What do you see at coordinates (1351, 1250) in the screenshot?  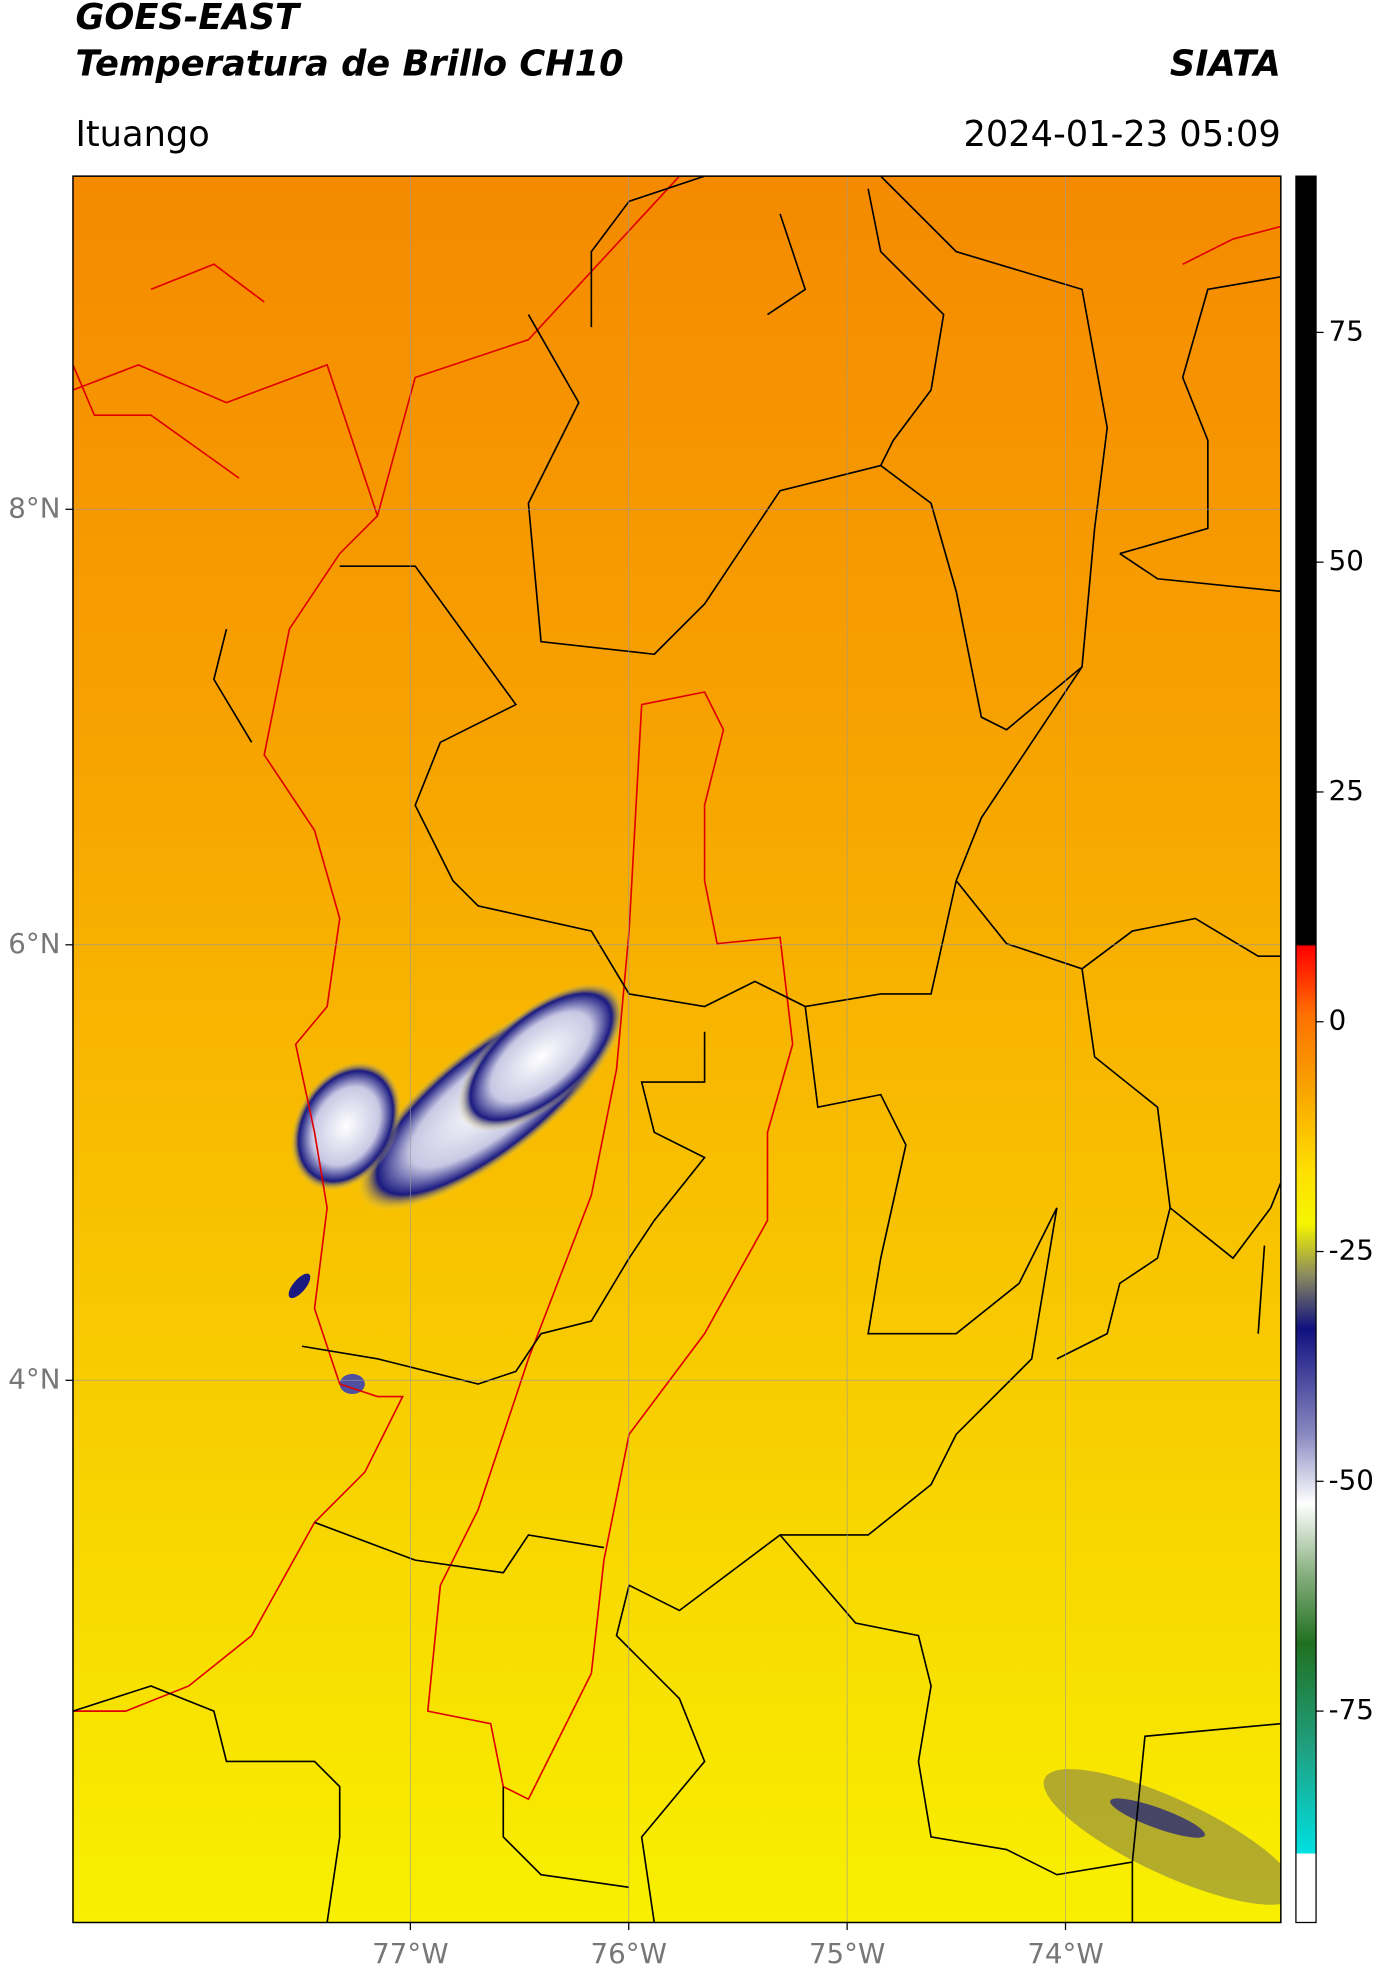 I see `colorbar-tick-label: -25` at bounding box center [1351, 1250].